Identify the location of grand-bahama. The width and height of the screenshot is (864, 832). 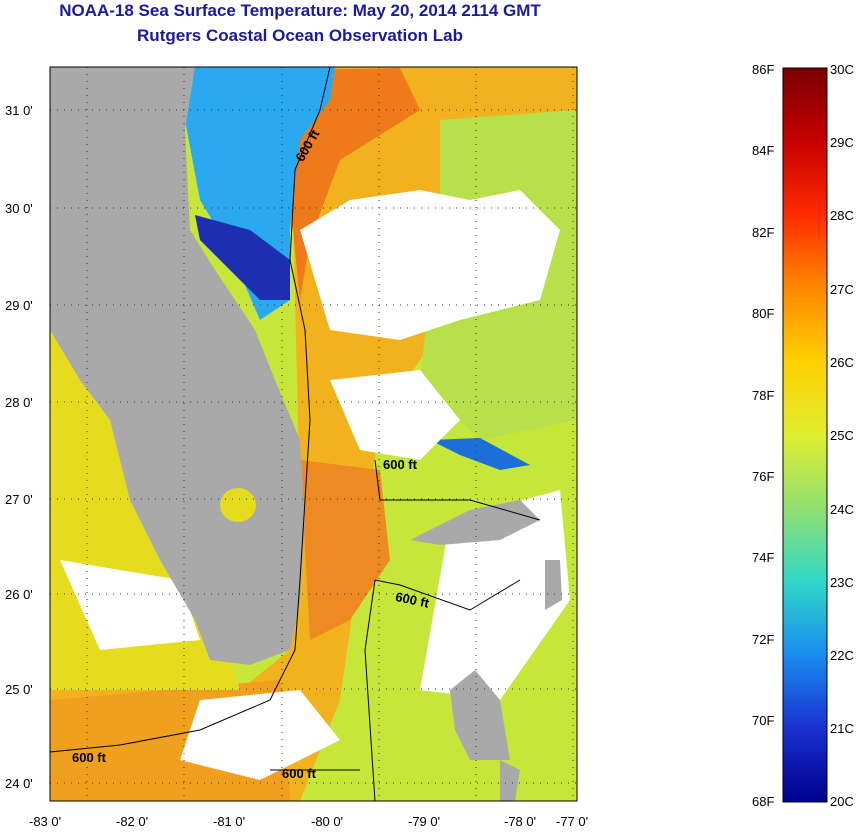
(475, 522).